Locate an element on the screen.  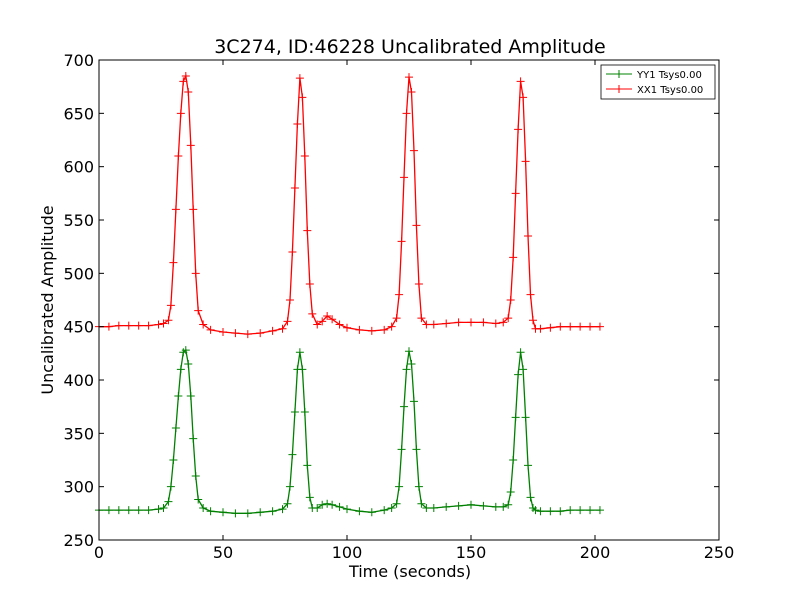
y-tick-label: 650 is located at coordinates (78, 113).